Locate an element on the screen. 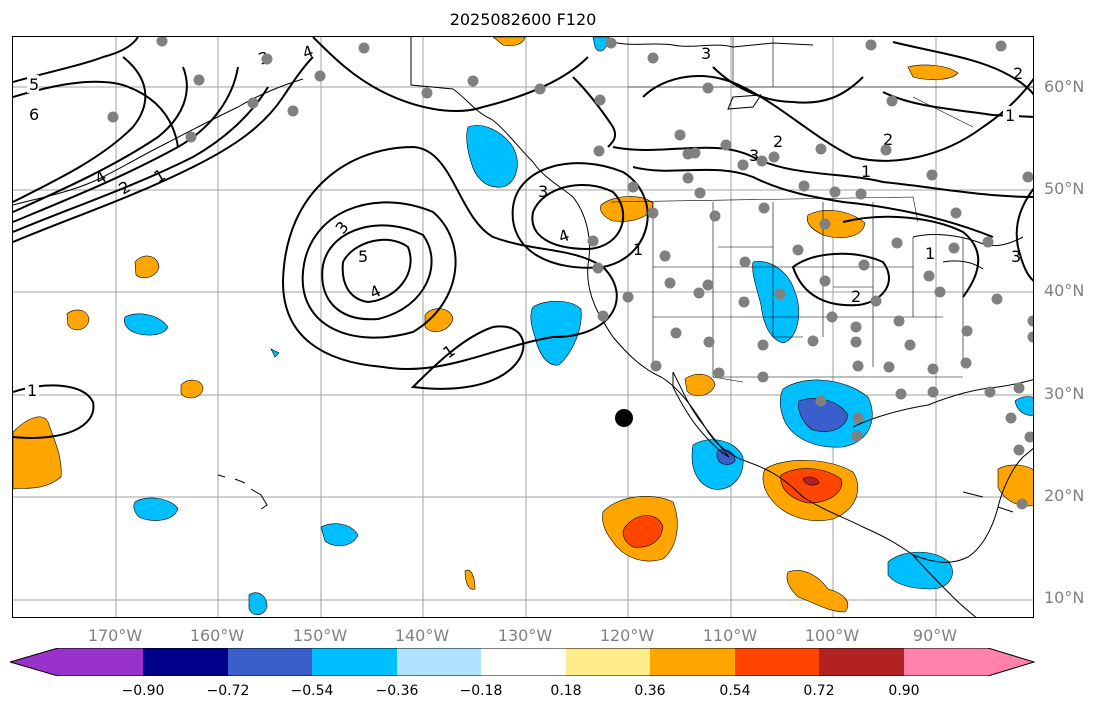 This screenshot has width=1105, height=712. colorbar is located at coordinates (522, 663).